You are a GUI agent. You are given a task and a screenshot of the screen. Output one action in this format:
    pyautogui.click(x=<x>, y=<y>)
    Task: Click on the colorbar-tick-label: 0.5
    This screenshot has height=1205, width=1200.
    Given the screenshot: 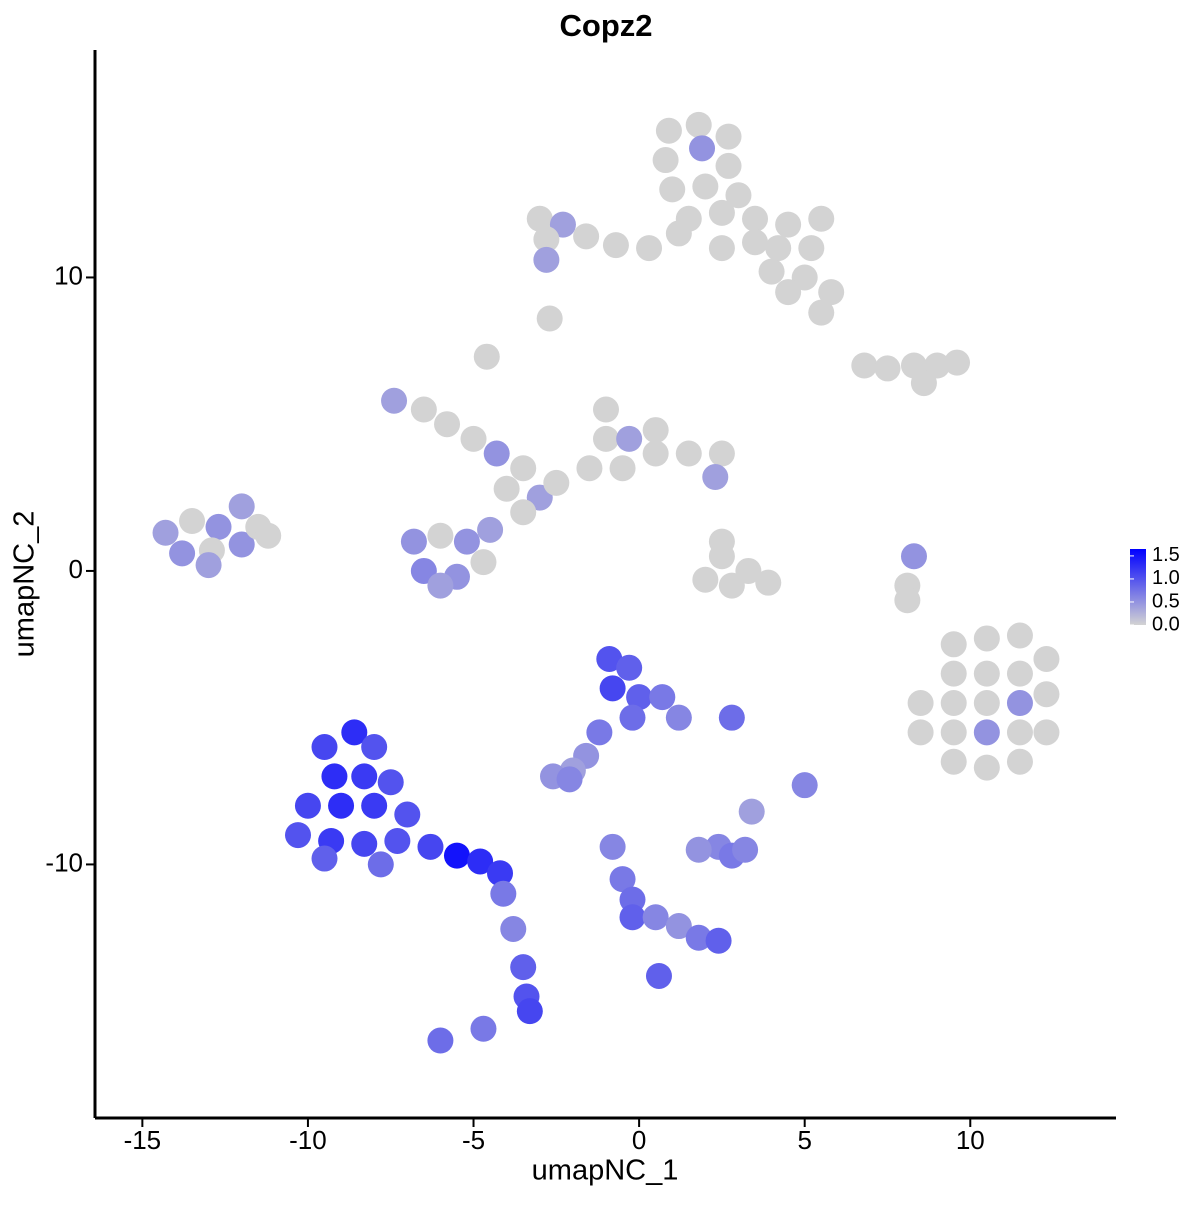 What is the action you would take?
    pyautogui.click(x=1166, y=601)
    